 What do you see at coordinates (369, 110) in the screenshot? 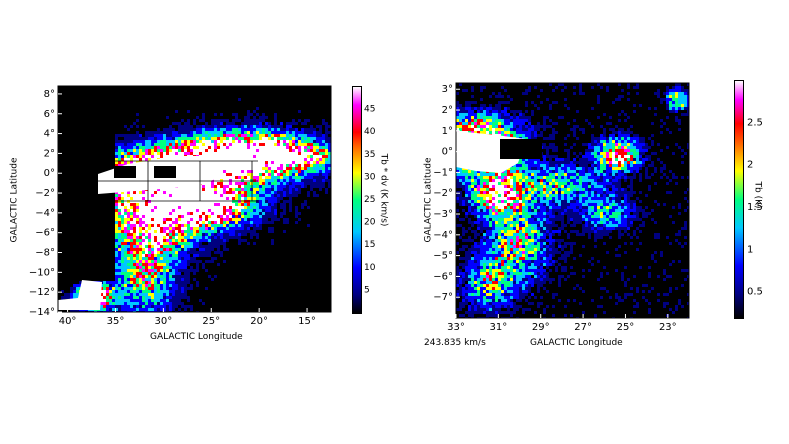
I see `left-cbar-tick: 45` at bounding box center [369, 110].